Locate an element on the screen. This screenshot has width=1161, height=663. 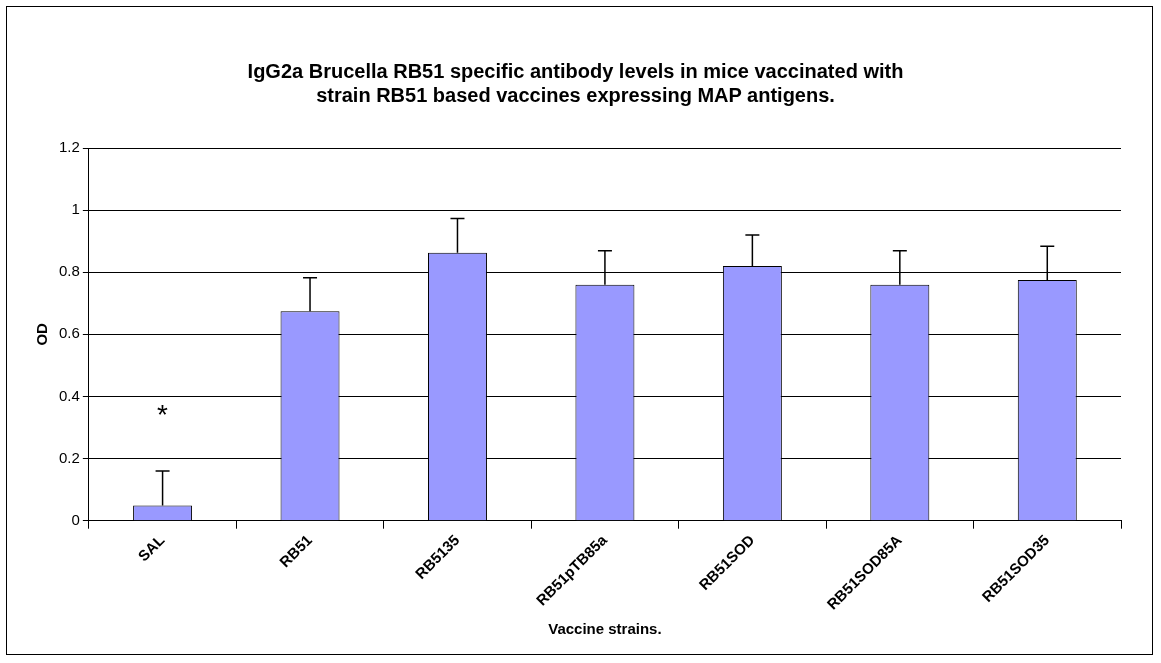
chart-title: IgG2a Brucella RB51 specific antibody levels in mice vaccinated with strain RB51 based vaccines expressing MAP antigens. is located at coordinates (575, 82).